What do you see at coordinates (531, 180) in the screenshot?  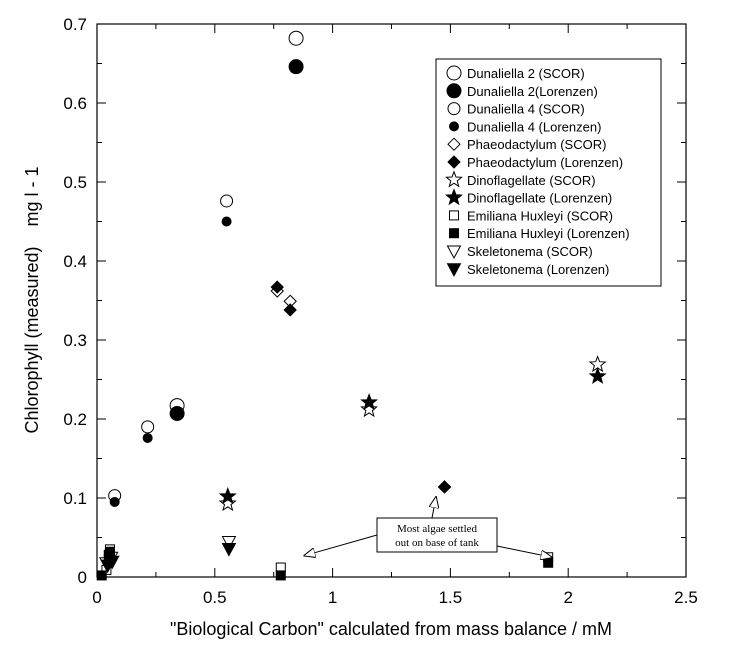 I see `legend-label: Dinoflagellate (SCOR)` at bounding box center [531, 180].